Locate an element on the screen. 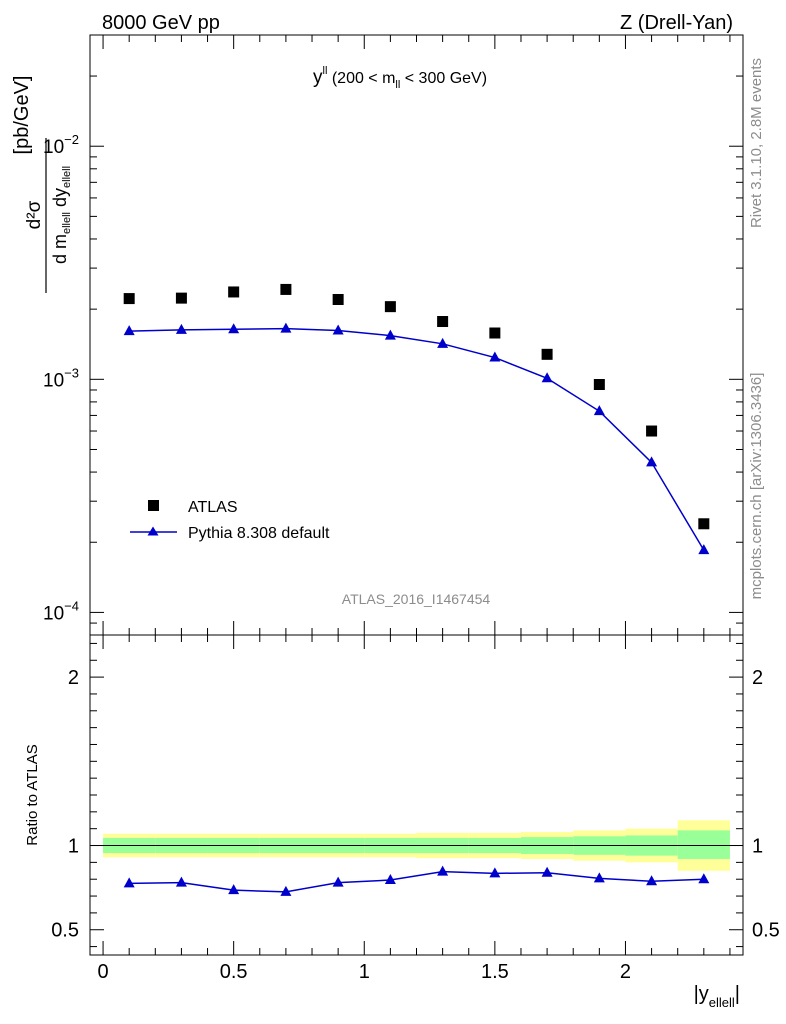 The width and height of the screenshot is (786, 1024). ylabel-numerator: d²σ is located at coordinates (34, 214).